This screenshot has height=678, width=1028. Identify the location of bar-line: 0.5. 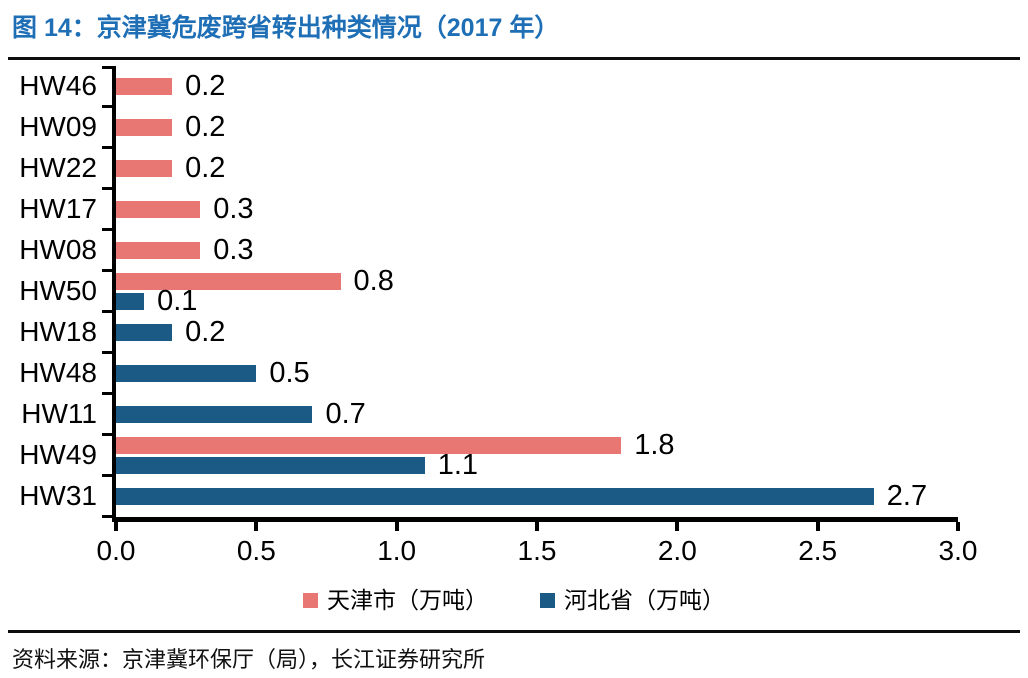
(537, 372).